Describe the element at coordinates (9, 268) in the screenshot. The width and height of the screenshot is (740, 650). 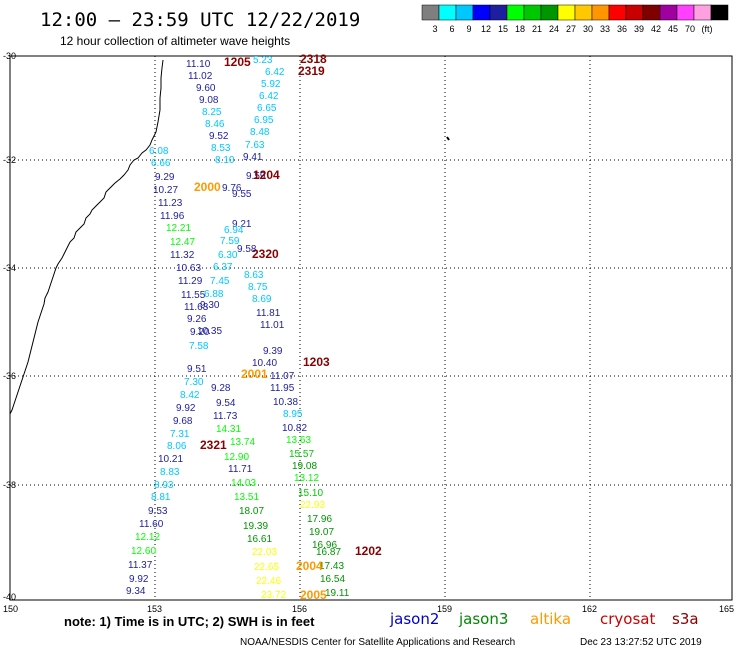
I see `lat-label: -34` at that location.